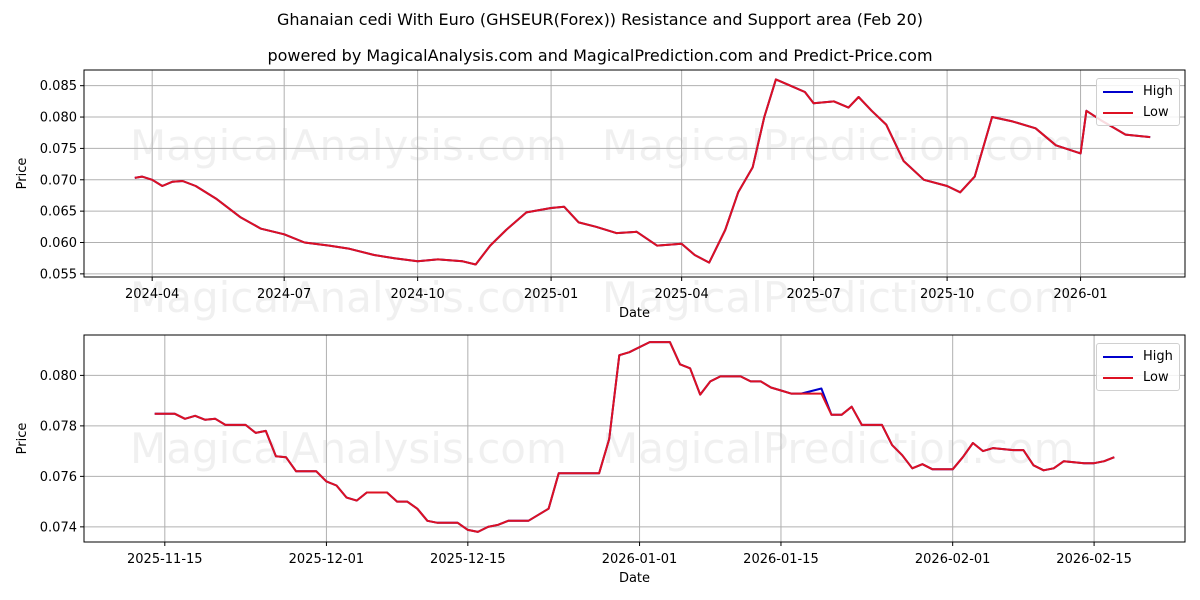  What do you see at coordinates (58, 426) in the screenshot?
I see `y-tick-label: 0.078` at bounding box center [58, 426].